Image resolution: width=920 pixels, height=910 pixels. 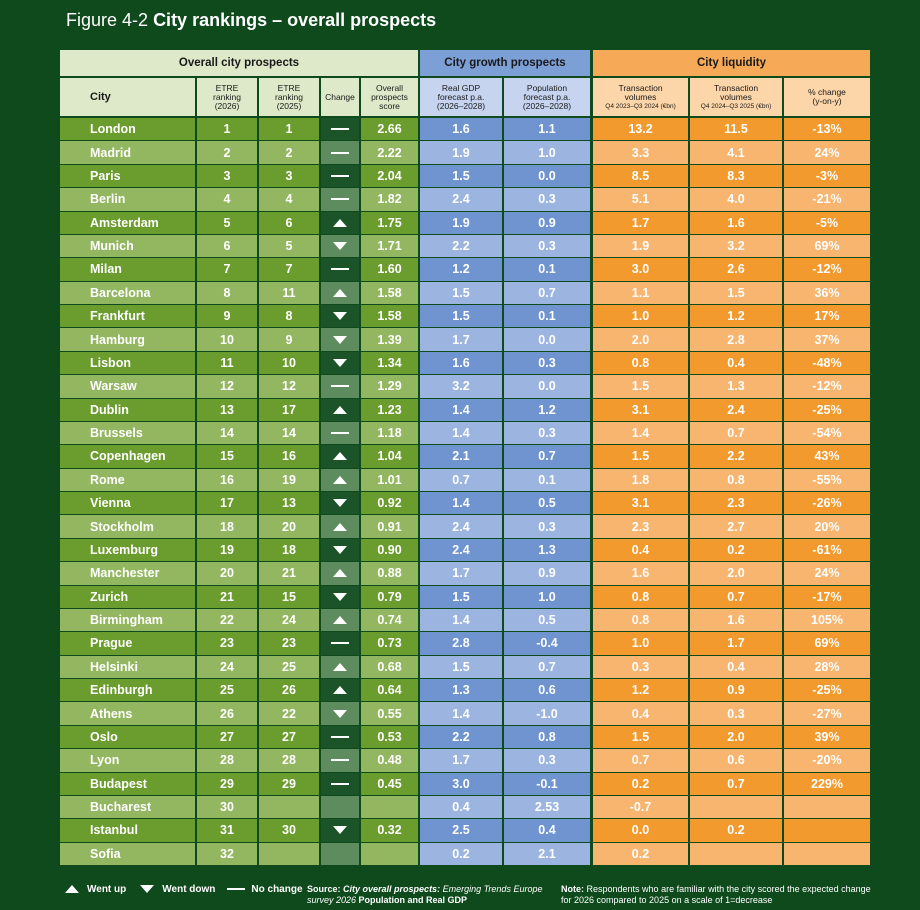 What do you see at coordinates (827, 92) in the screenshot?
I see `column-header-line: % change` at bounding box center [827, 92].